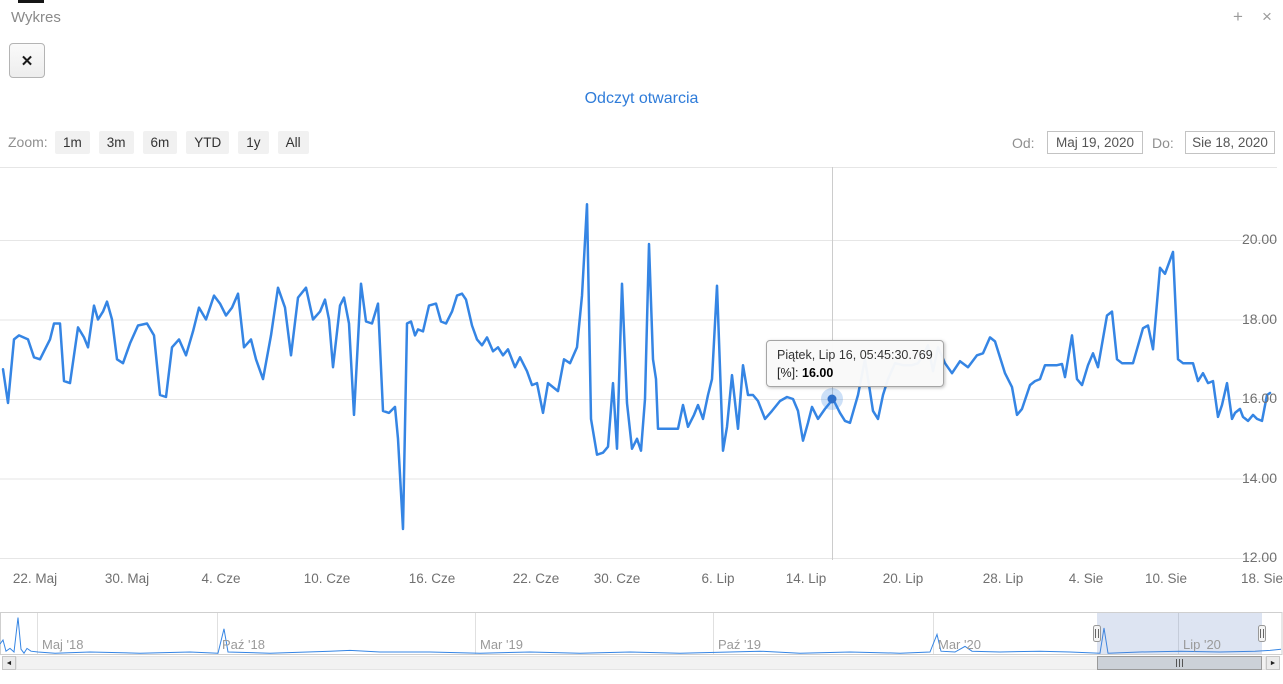 This screenshot has width=1283, height=684. I want to click on x-axis-label: 16. Cze, so click(432, 578).